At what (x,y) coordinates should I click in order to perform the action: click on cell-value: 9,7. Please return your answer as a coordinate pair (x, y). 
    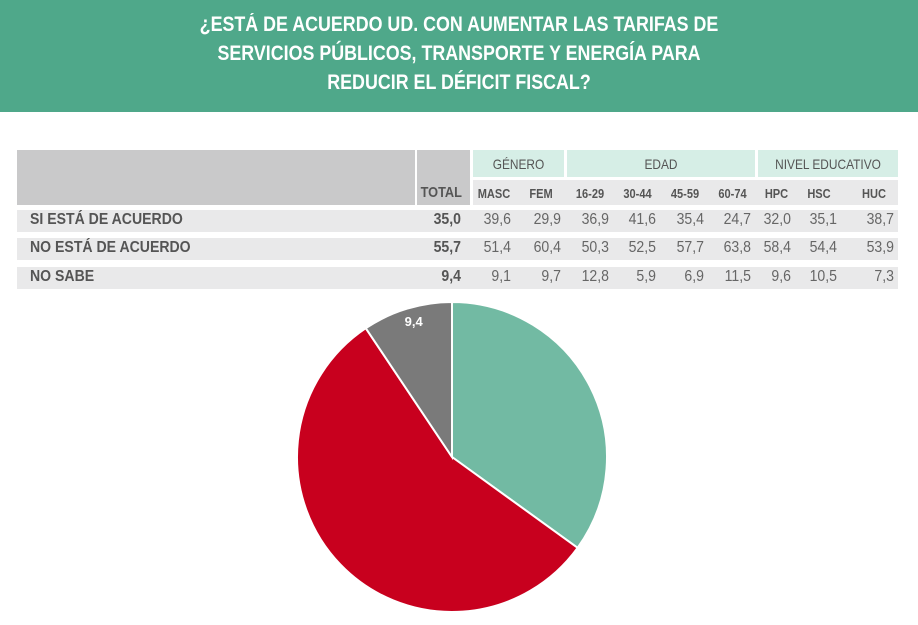
    Looking at the image, I should click on (551, 276).